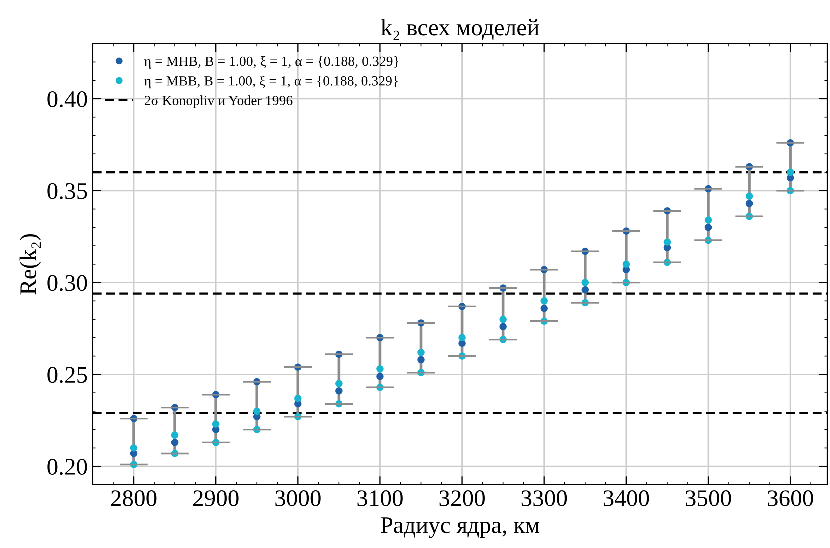 The width and height of the screenshot is (830, 548). Describe the element at coordinates (31, 264) in the screenshot. I see `y-axis-title: Re(k₂)` at that location.